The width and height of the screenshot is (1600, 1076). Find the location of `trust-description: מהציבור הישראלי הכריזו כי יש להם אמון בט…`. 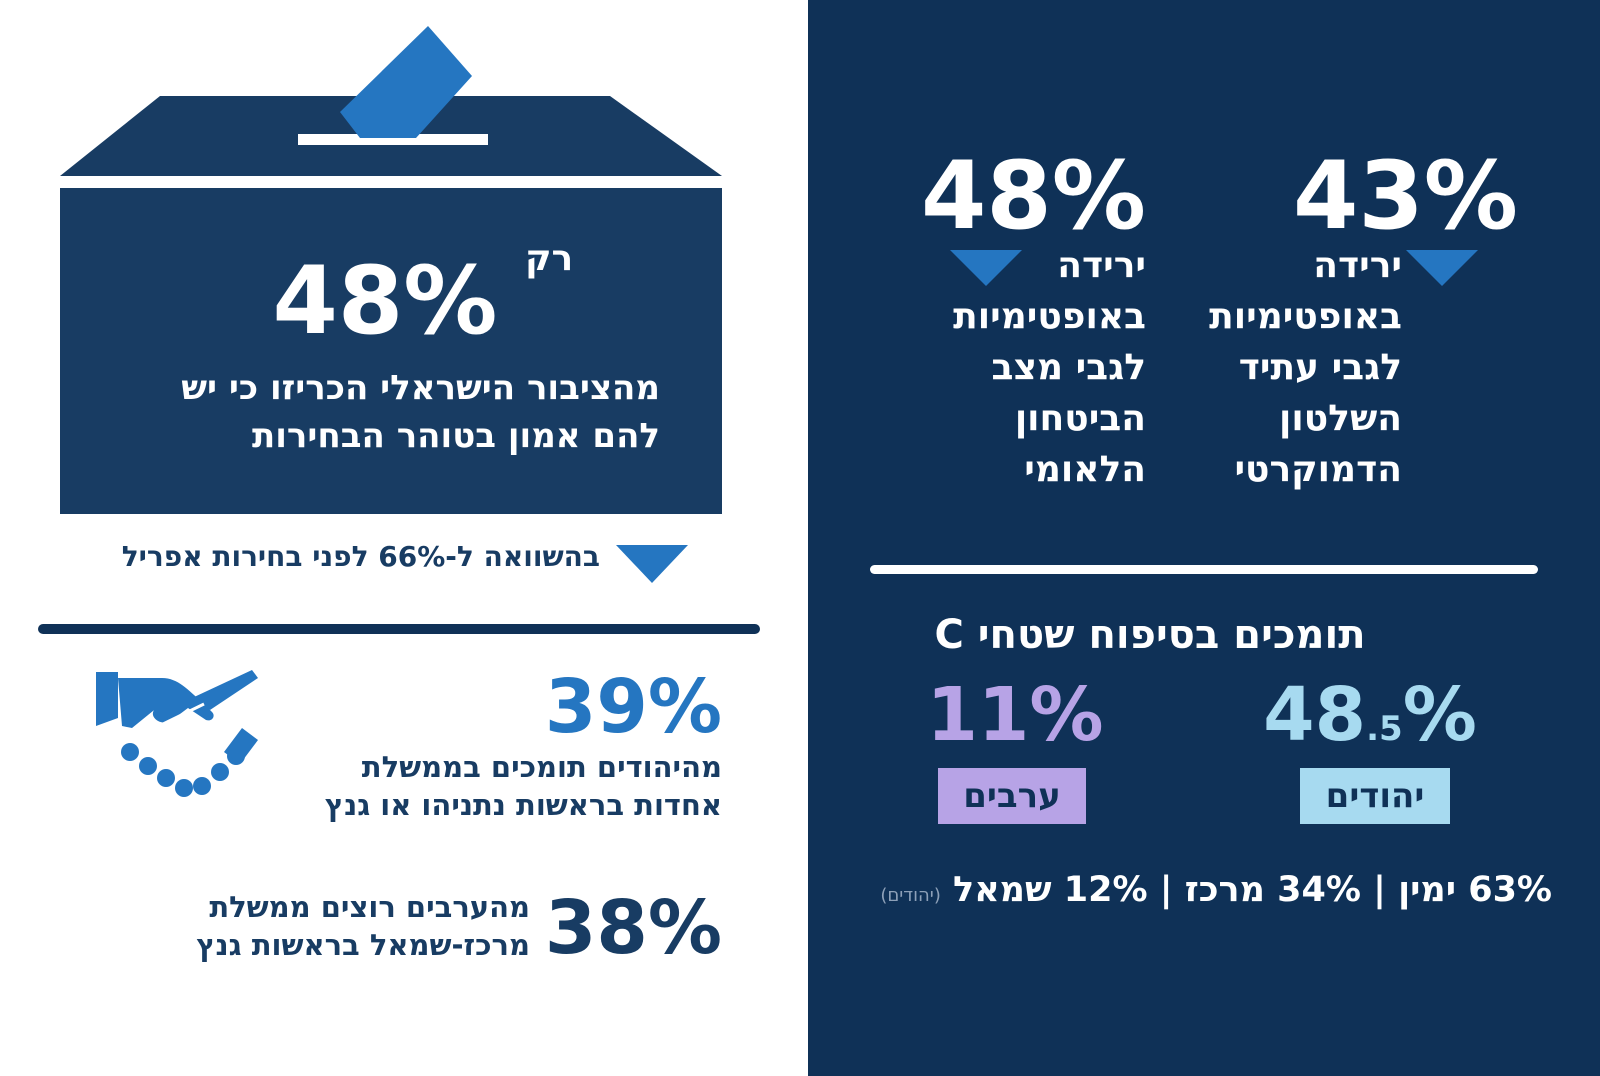

trust-description: מהציבור הישראלי הכריזו כי יש להם אמון בט… is located at coordinates (380, 412).